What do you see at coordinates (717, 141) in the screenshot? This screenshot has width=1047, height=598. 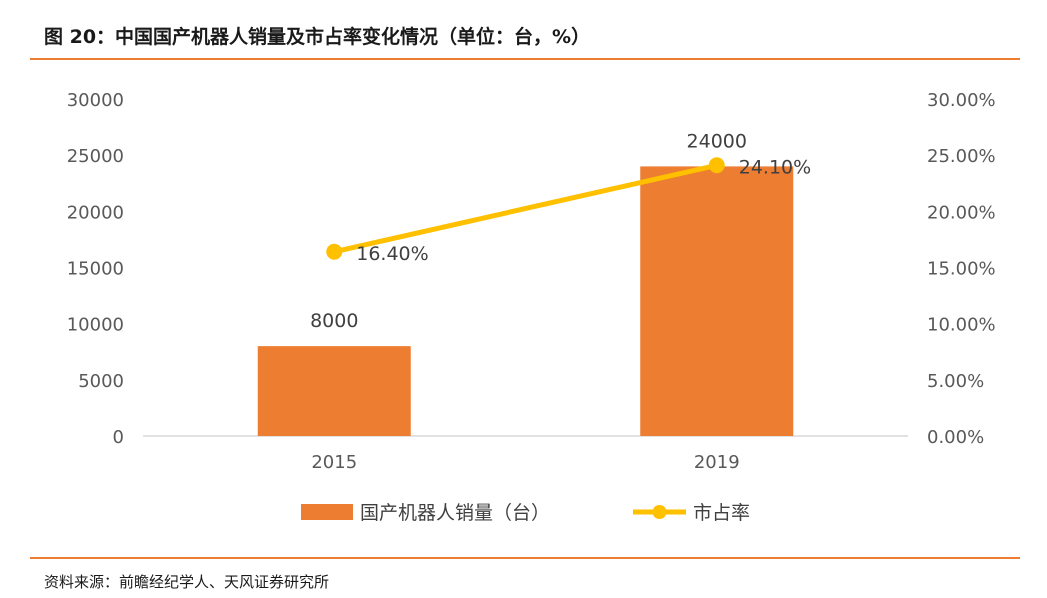 I see `bar-data-label: 24000` at bounding box center [717, 141].